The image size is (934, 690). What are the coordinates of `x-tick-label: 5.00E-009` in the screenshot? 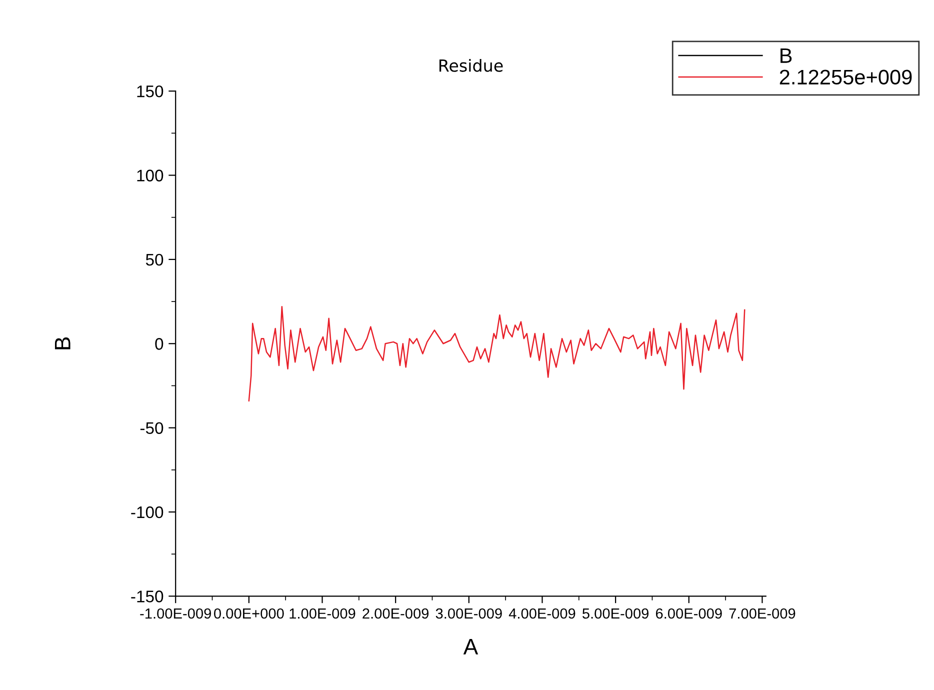 It's located at (615, 613).